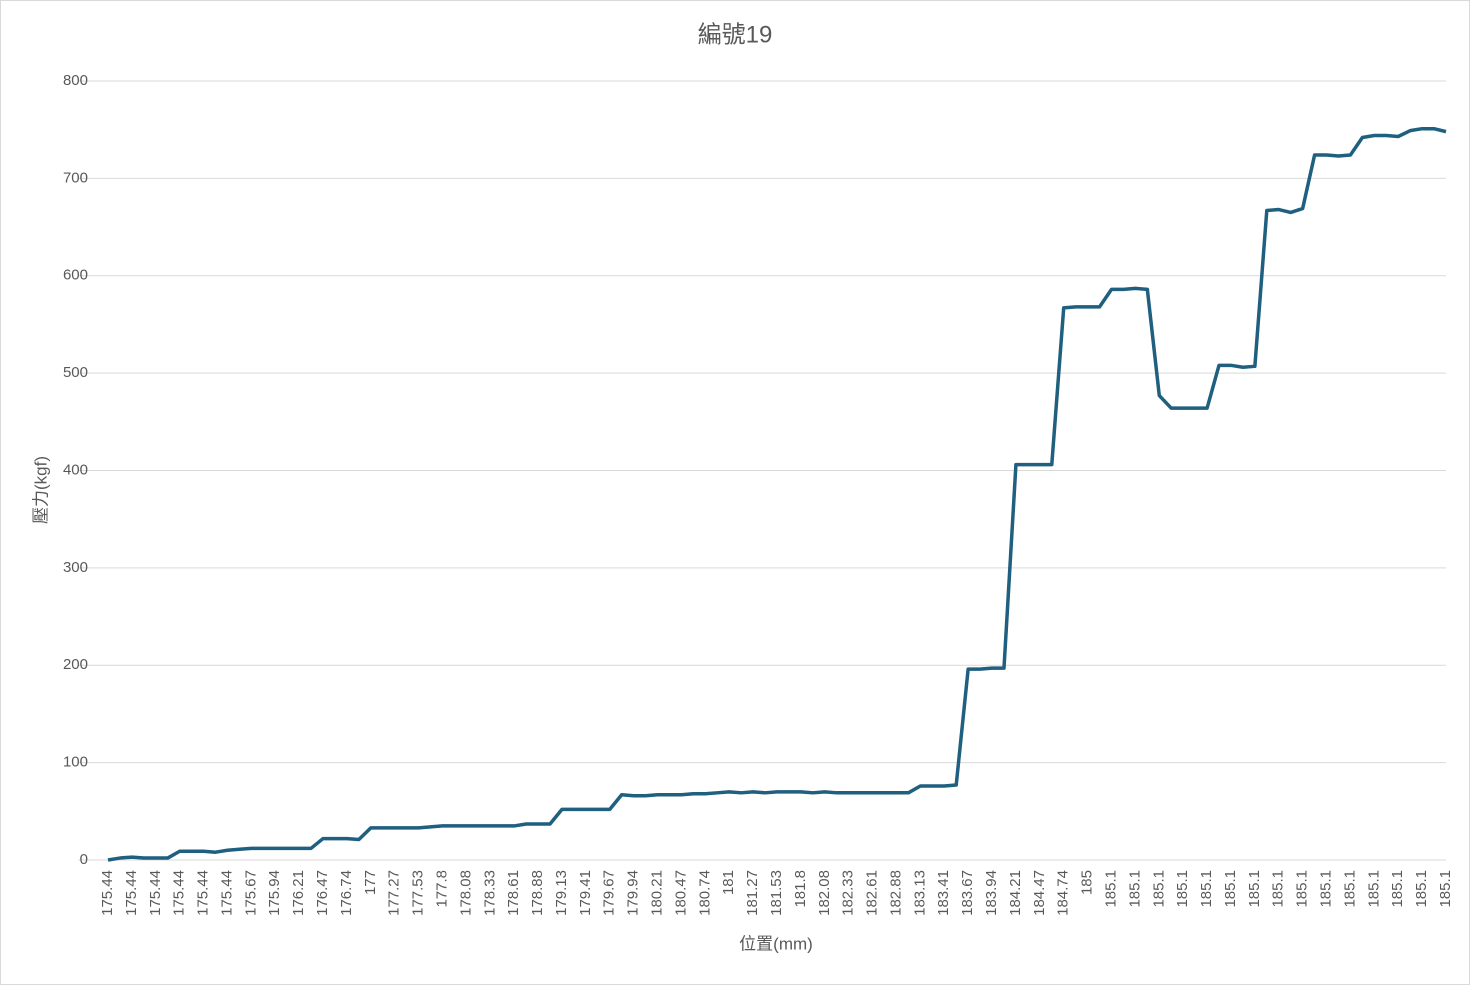  Describe the element at coordinates (895, 893) in the screenshot. I see `x-tick-label: 182.88` at that location.